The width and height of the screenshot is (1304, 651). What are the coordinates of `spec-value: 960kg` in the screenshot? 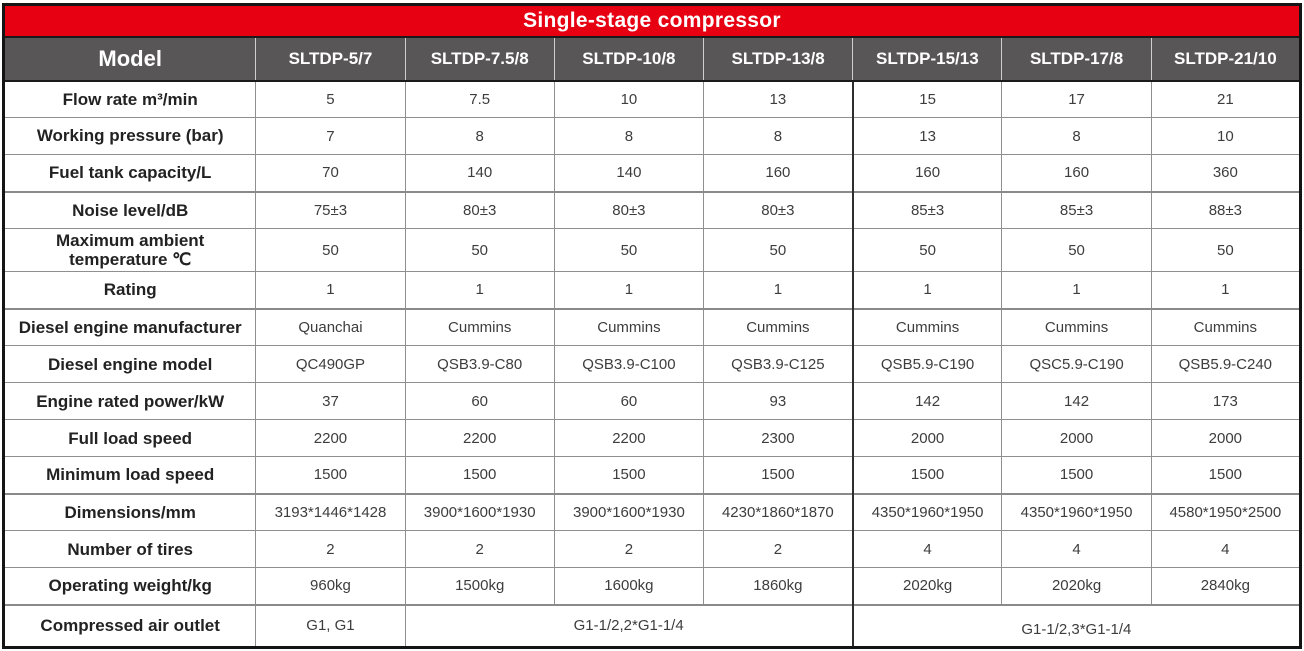 It's located at (330, 586).